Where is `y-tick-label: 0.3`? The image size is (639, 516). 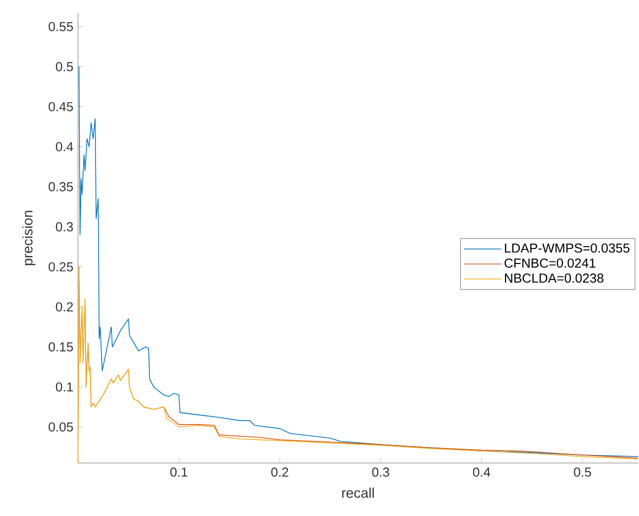 y-tick-label: 0.3 is located at coordinates (64, 227).